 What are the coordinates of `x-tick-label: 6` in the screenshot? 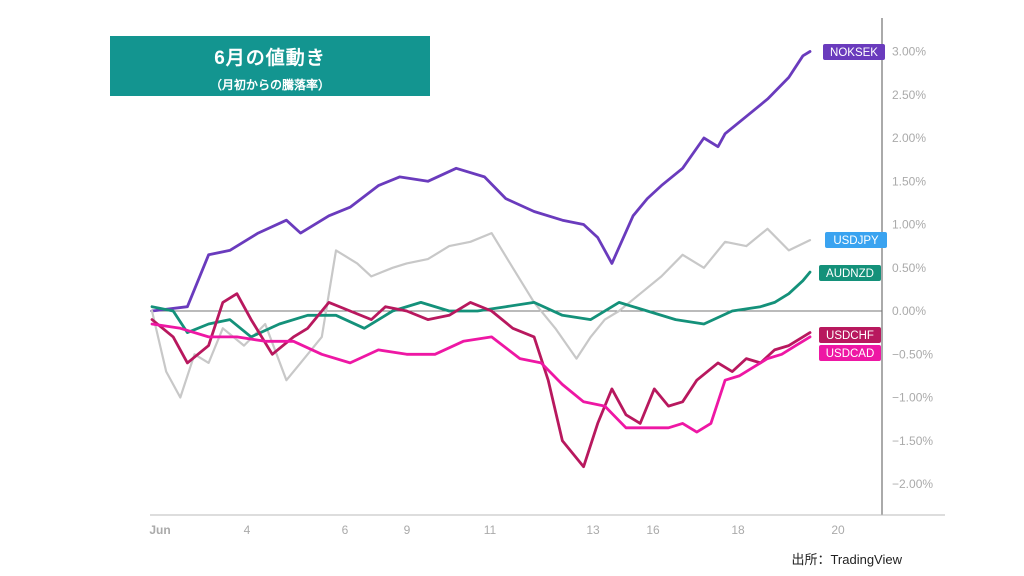 It's located at (345, 530).